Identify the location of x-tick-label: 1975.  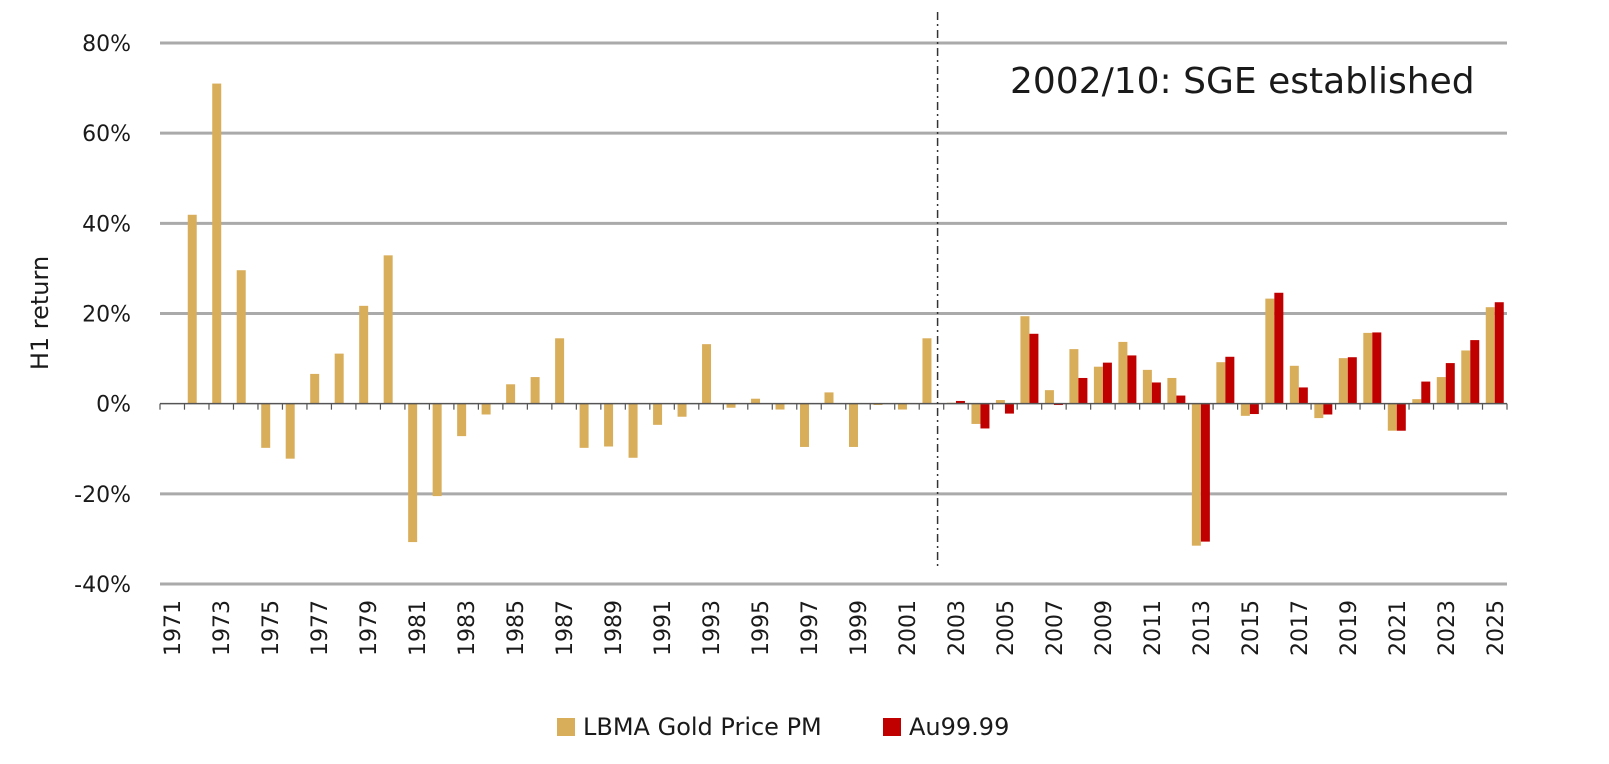
(271, 628).